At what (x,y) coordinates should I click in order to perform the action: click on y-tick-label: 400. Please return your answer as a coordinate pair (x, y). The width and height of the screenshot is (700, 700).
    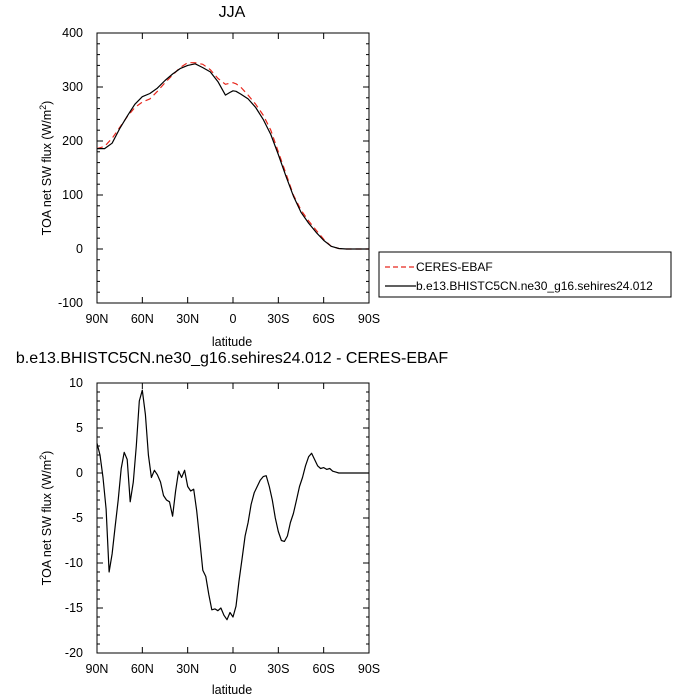
    Looking at the image, I should click on (72, 33).